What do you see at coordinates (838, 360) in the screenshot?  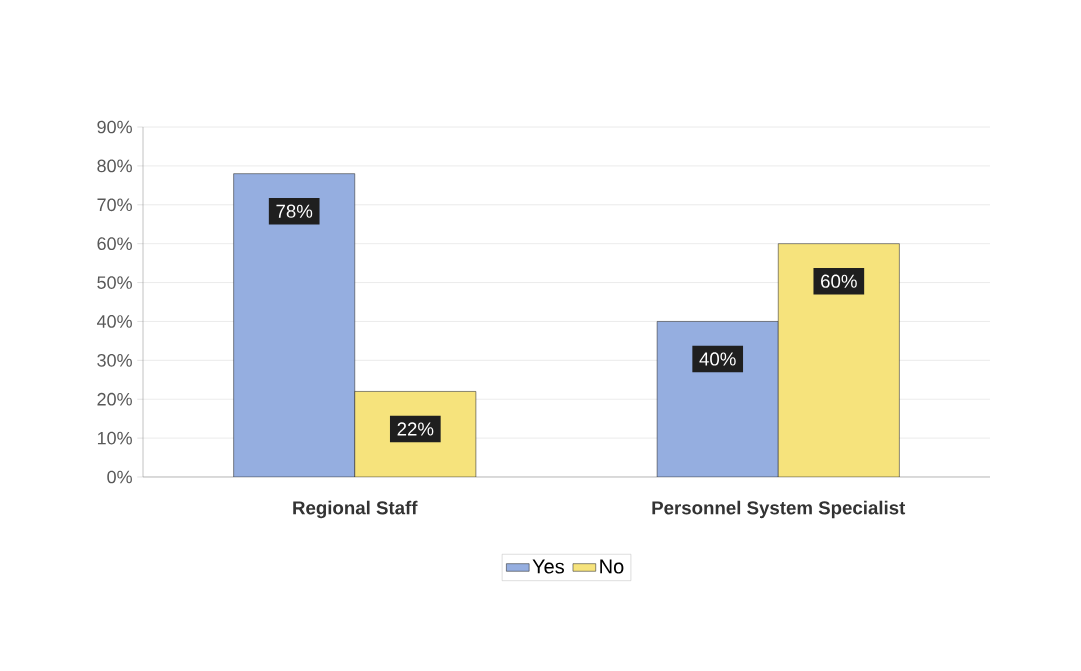 I see `bar` at bounding box center [838, 360].